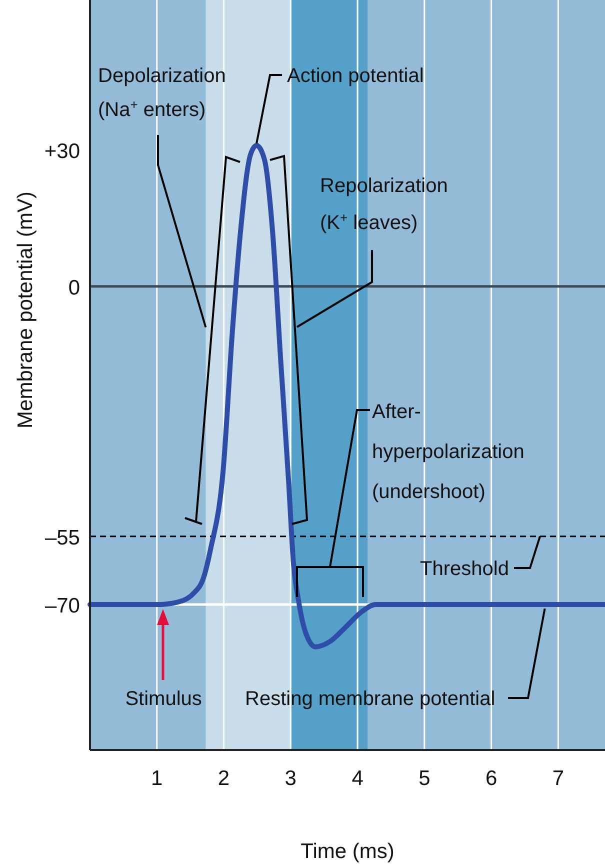 This screenshot has height=868, width=605. I want to click on annotation: Stimulus, so click(163, 699).